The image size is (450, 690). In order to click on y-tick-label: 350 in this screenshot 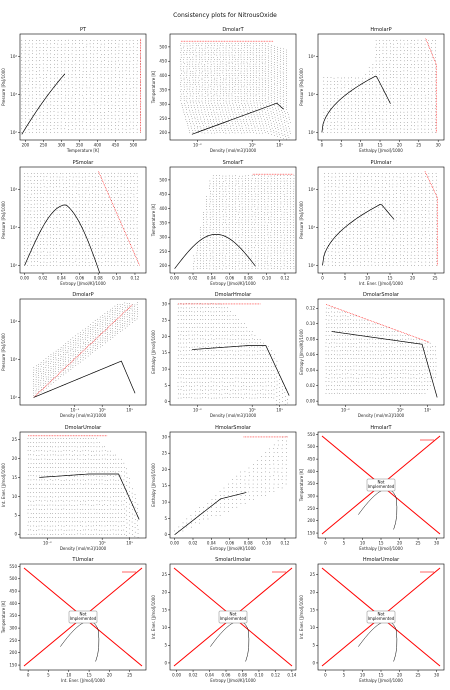, I will do `click(163, 89)`.